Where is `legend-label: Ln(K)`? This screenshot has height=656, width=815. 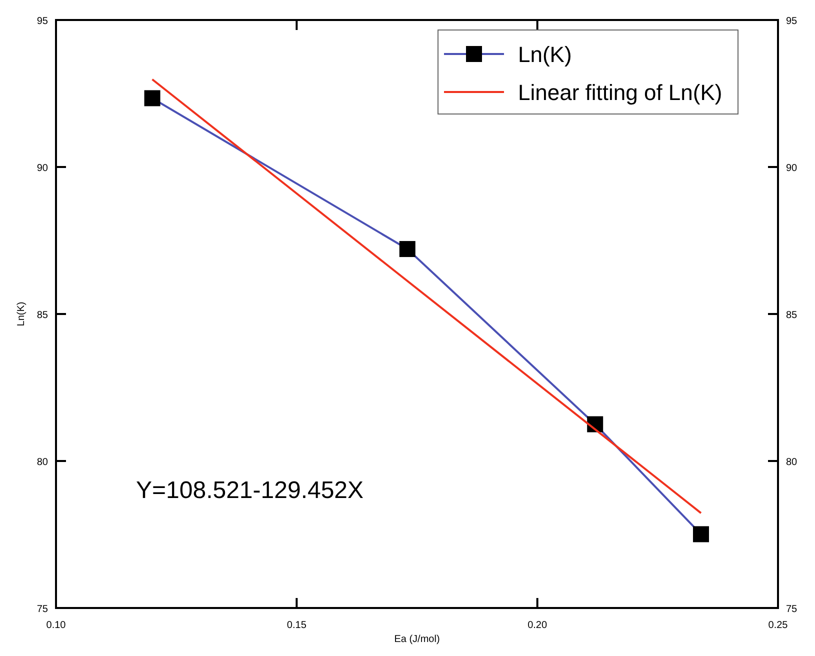
legend-label: Ln(K) is located at coordinates (545, 54).